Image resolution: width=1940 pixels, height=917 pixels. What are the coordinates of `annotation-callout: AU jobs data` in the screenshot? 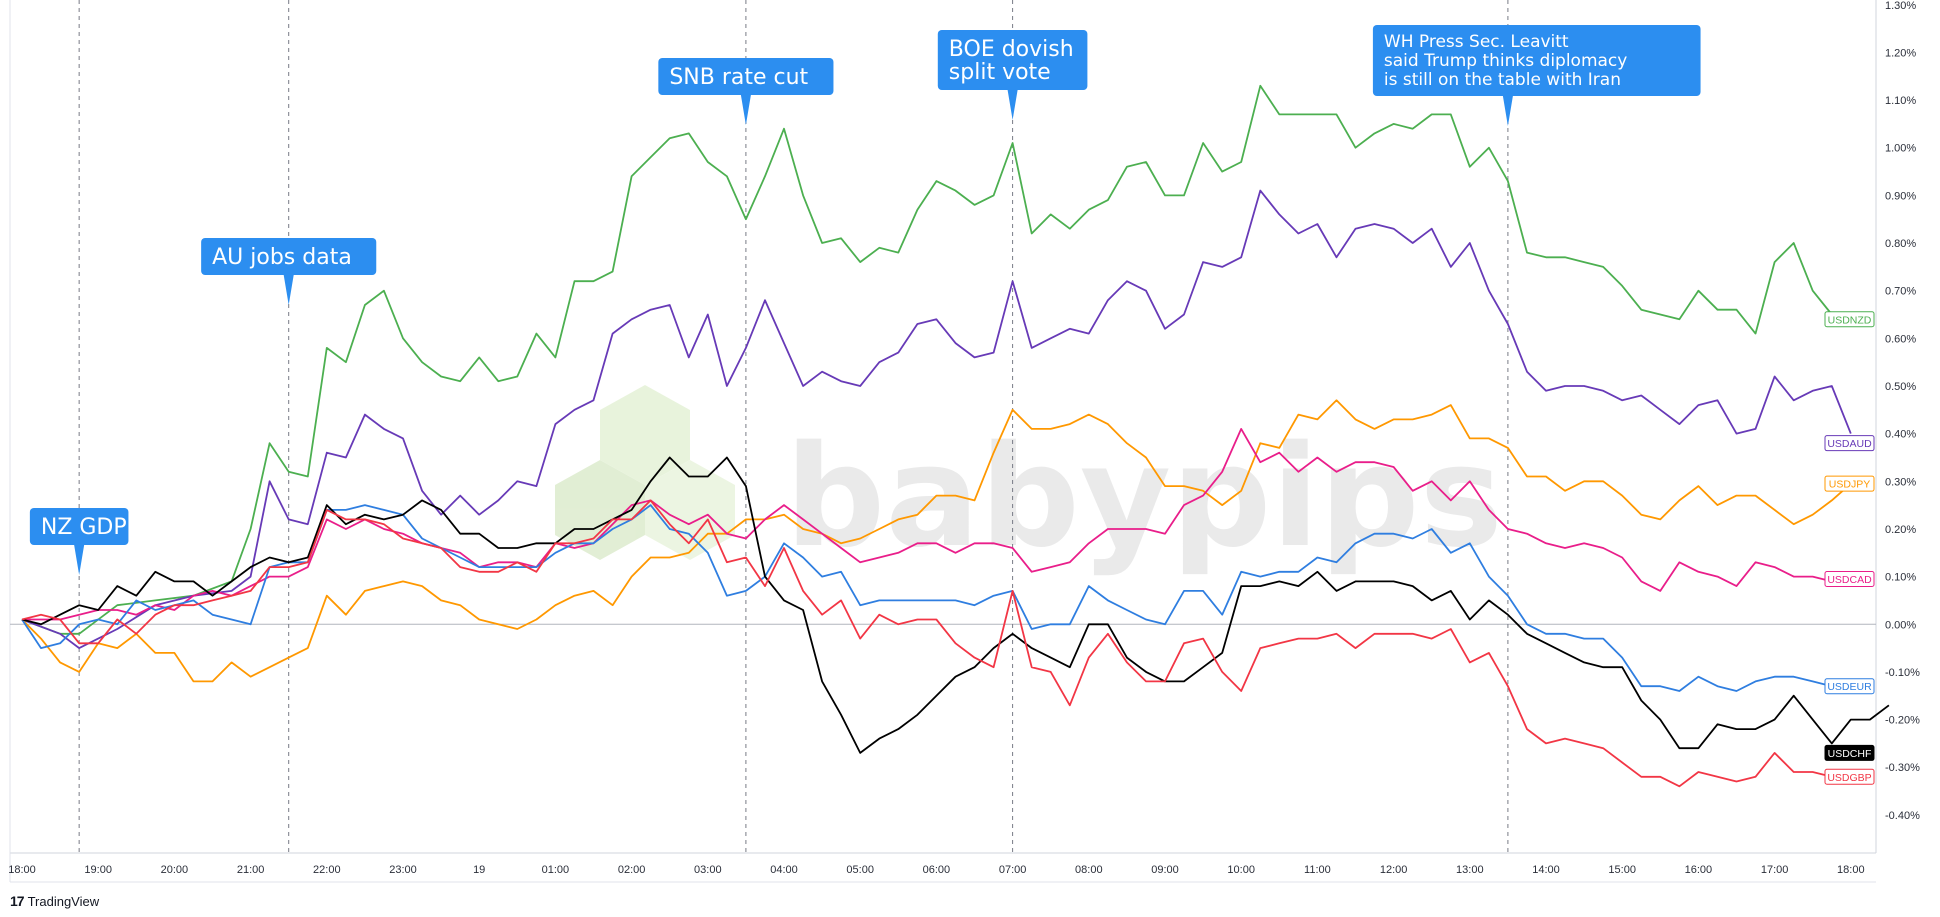 It's located at (289, 271).